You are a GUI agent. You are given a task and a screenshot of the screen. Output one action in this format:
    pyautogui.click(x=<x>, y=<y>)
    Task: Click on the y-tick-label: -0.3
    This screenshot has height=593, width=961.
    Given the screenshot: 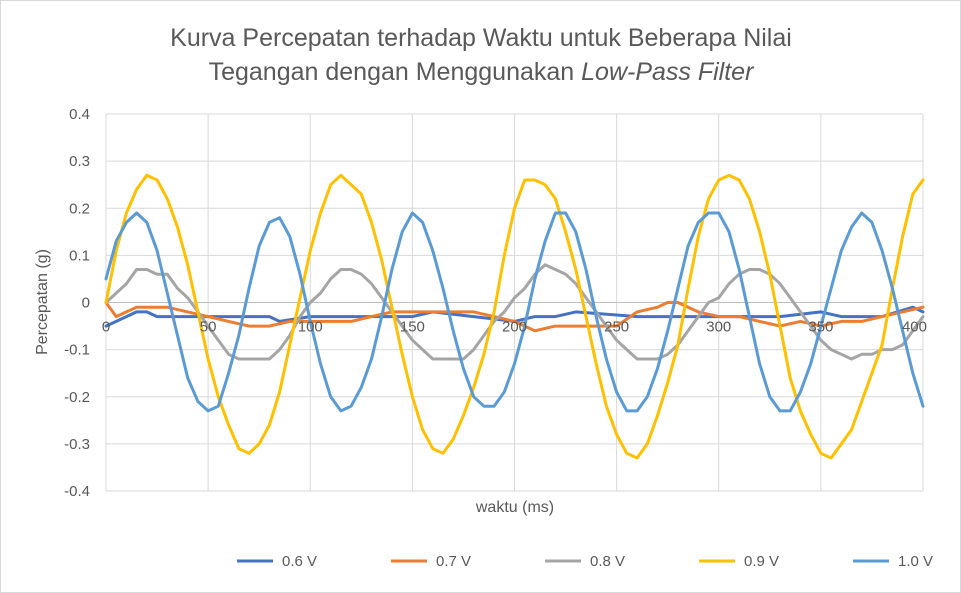 What is the action you would take?
    pyautogui.click(x=77, y=444)
    